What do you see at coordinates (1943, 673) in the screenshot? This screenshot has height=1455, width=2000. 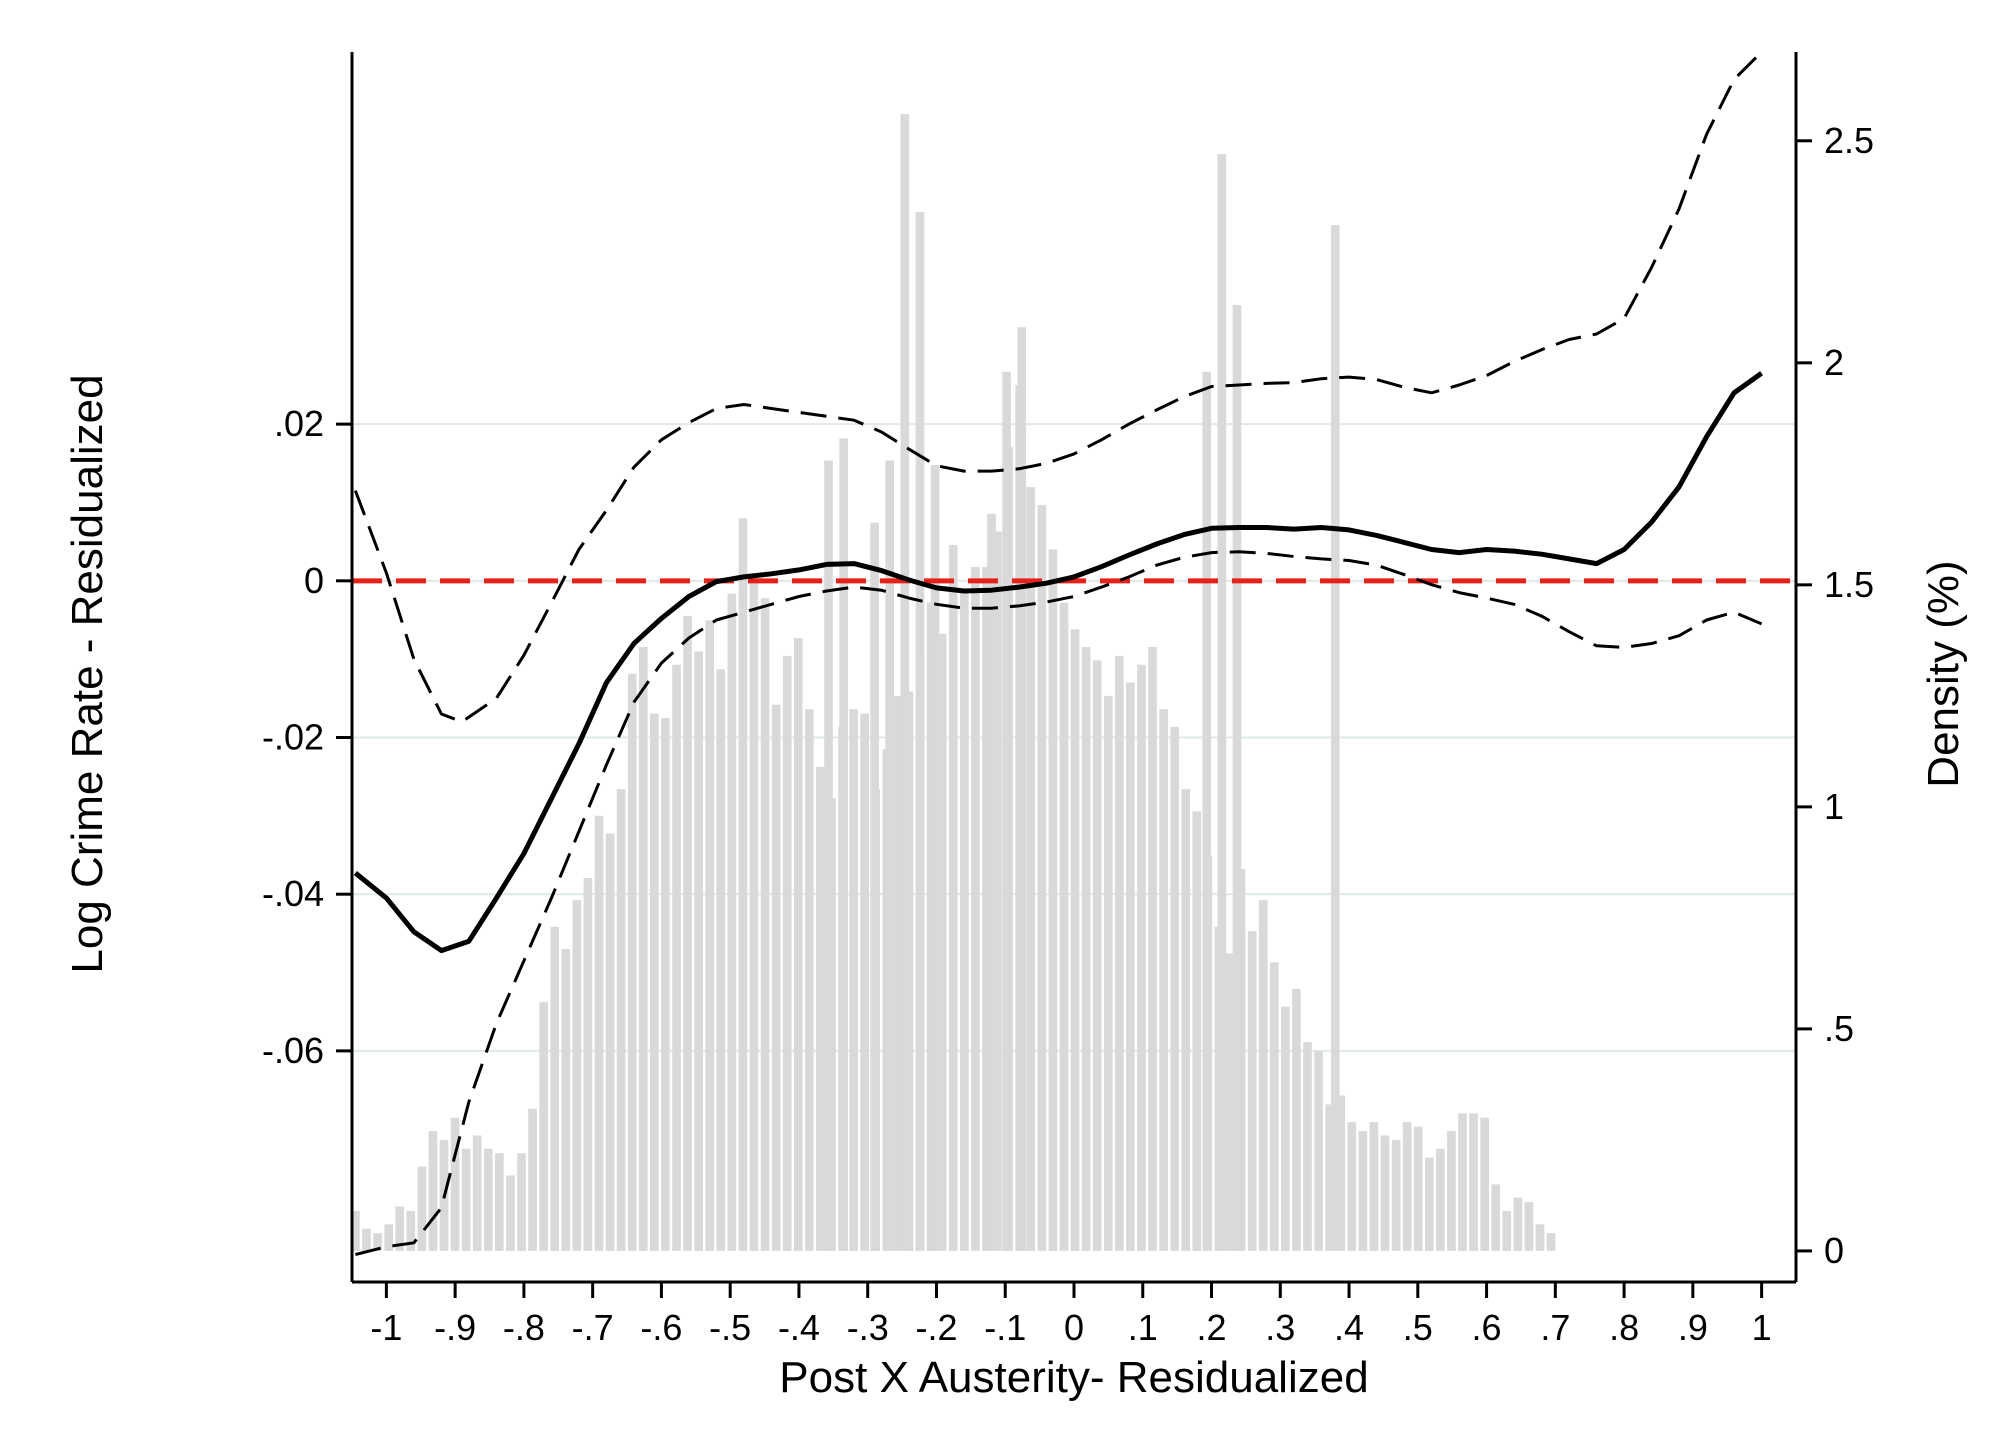 I see `y2-axis-title: Density (%)` at bounding box center [1943, 673].